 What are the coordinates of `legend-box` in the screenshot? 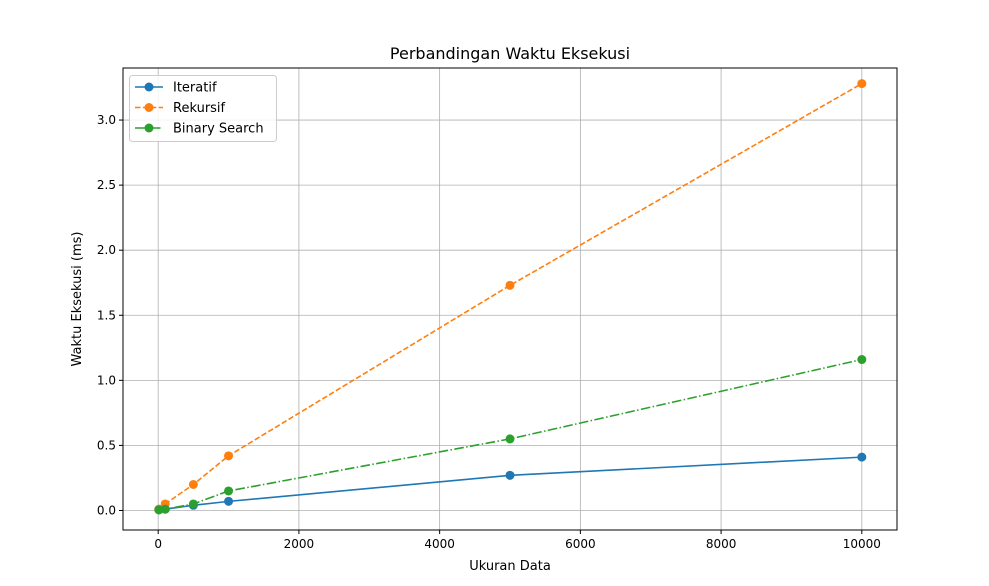 It's located at (203, 108).